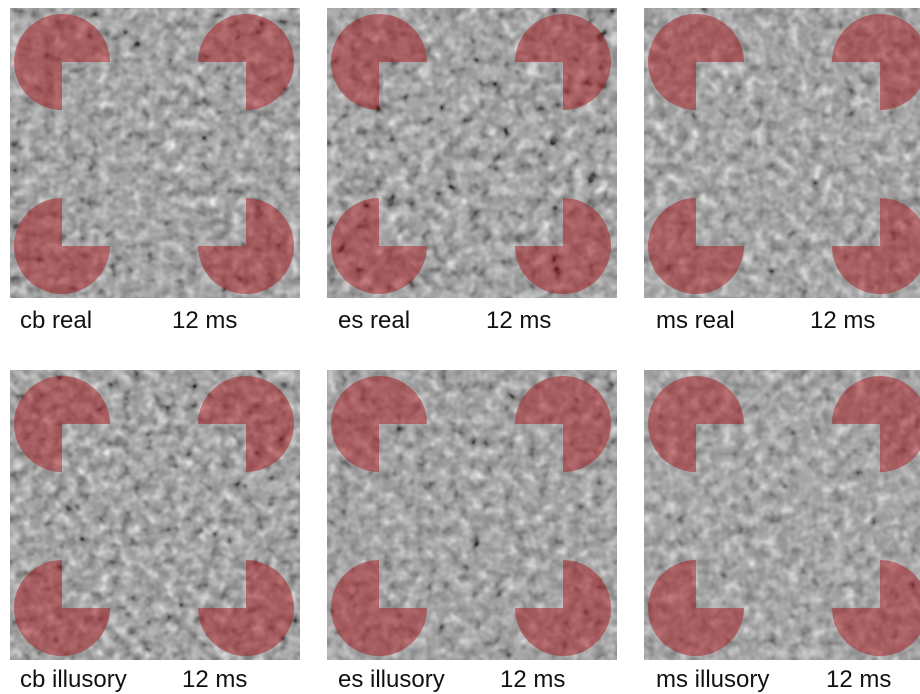  What do you see at coordinates (451, 679) in the screenshot?
I see `caption-es-illusory: es illusory 12 ms` at bounding box center [451, 679].